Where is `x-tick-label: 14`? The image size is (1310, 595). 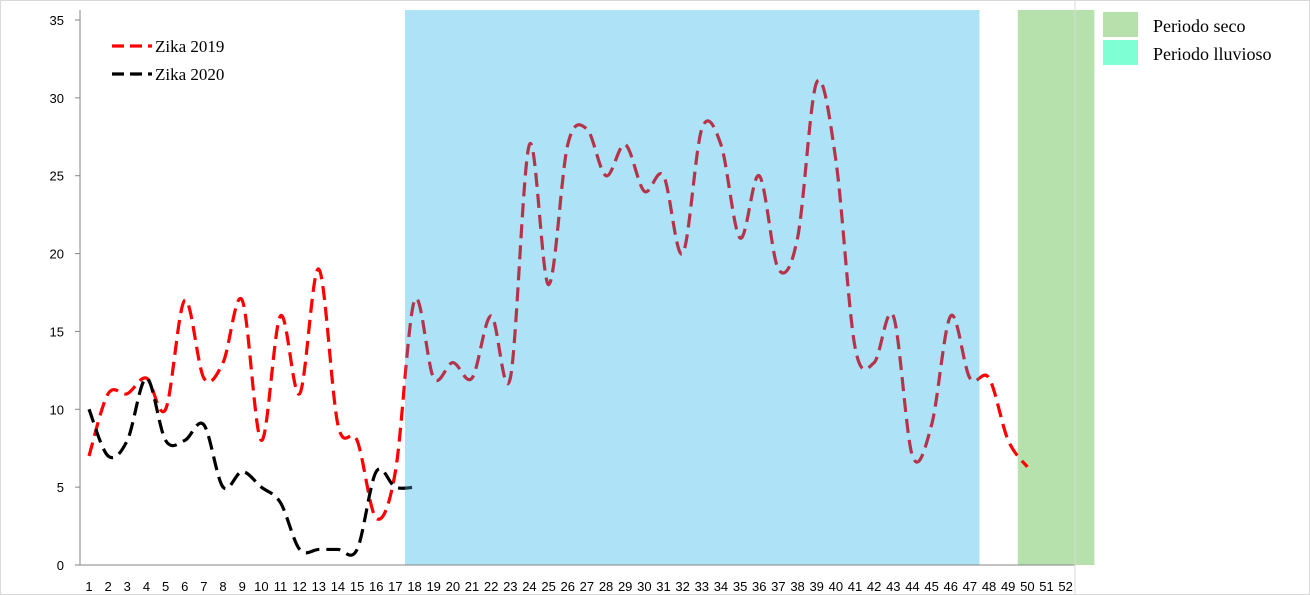 x-tick-label: 14 is located at coordinates (338, 586).